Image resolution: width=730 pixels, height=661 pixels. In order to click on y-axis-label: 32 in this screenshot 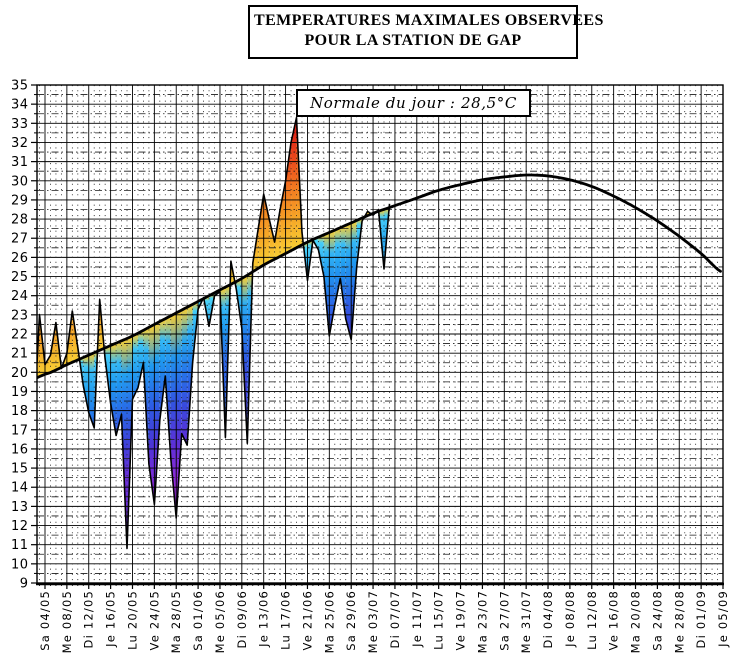, I will do `click(20, 143)`.